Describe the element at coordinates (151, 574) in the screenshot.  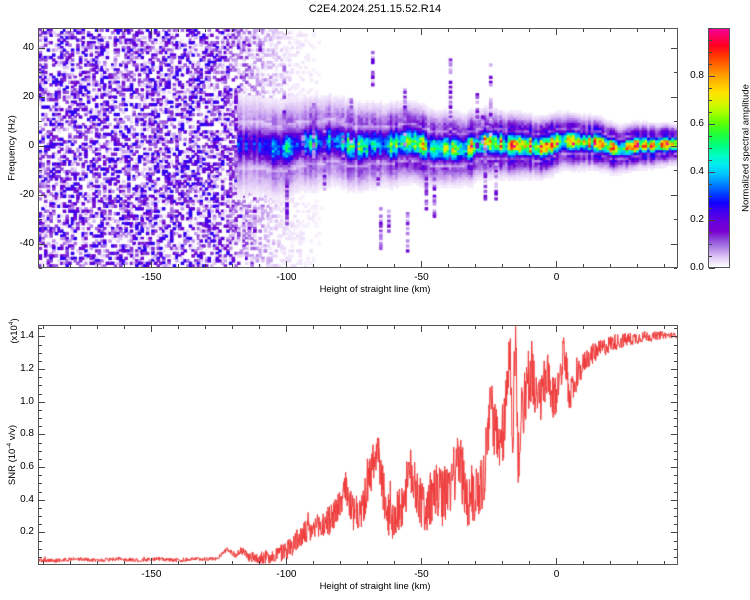
I see `snr-x-tick-label: -150` at that location.